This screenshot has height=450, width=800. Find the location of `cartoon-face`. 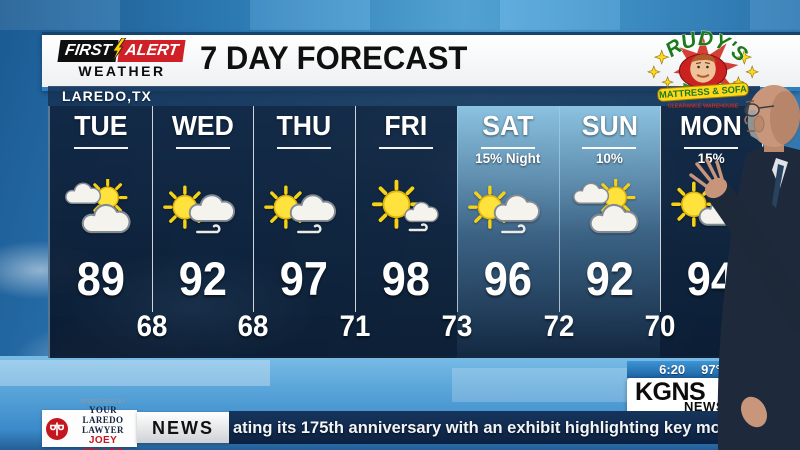

cartoon-face is located at coordinates (703, 69).